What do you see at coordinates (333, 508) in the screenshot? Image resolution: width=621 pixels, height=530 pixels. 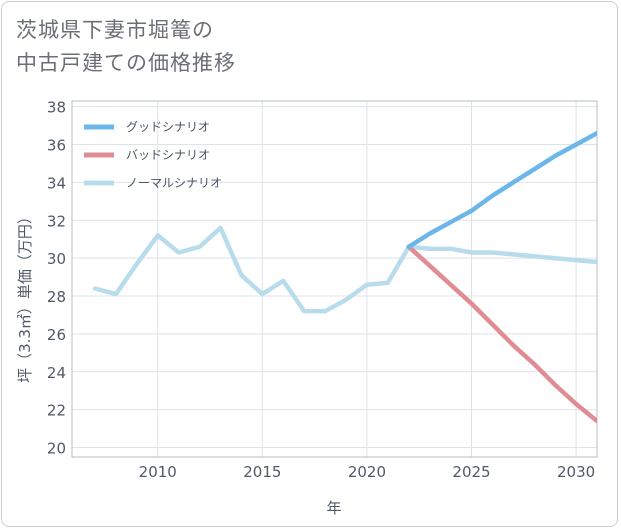 I see `x-axis-label: 年` at bounding box center [333, 508].